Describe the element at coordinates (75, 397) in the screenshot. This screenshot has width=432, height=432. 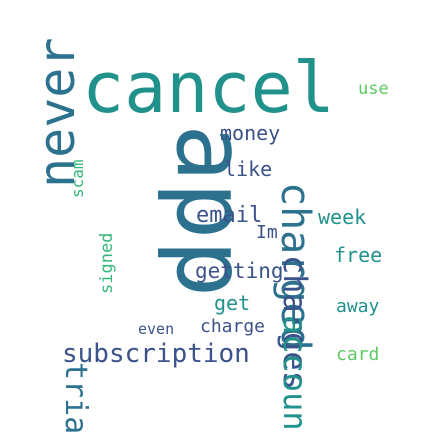
I see `word-trial: trial` at that location.